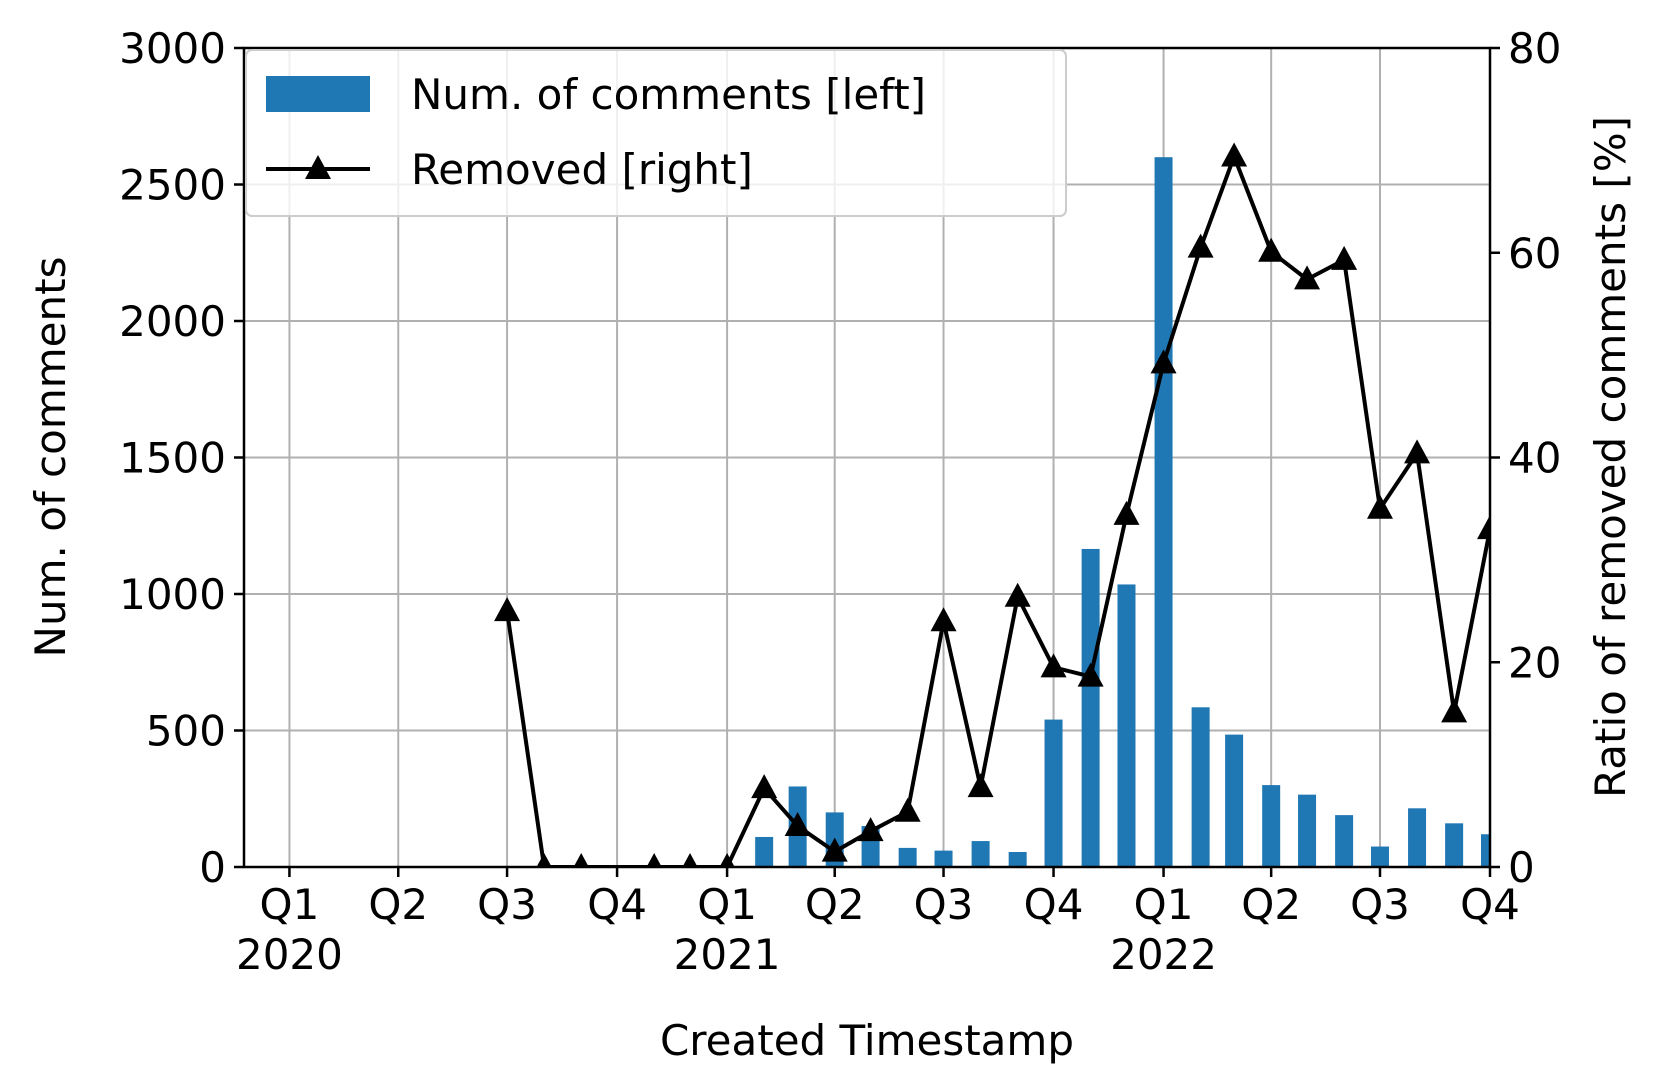 The width and height of the screenshot is (1659, 1084). Describe the element at coordinates (1163, 929) in the screenshot. I see `x-tick-label: Q1 2022` at that location.